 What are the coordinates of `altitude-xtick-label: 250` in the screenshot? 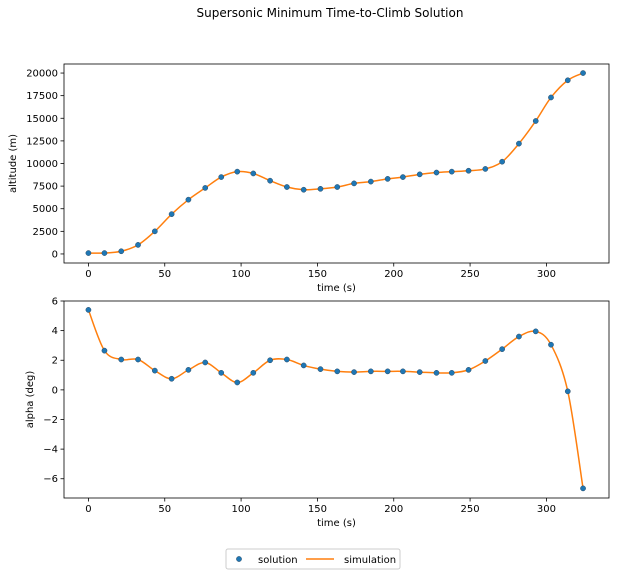 It's located at (470, 274).